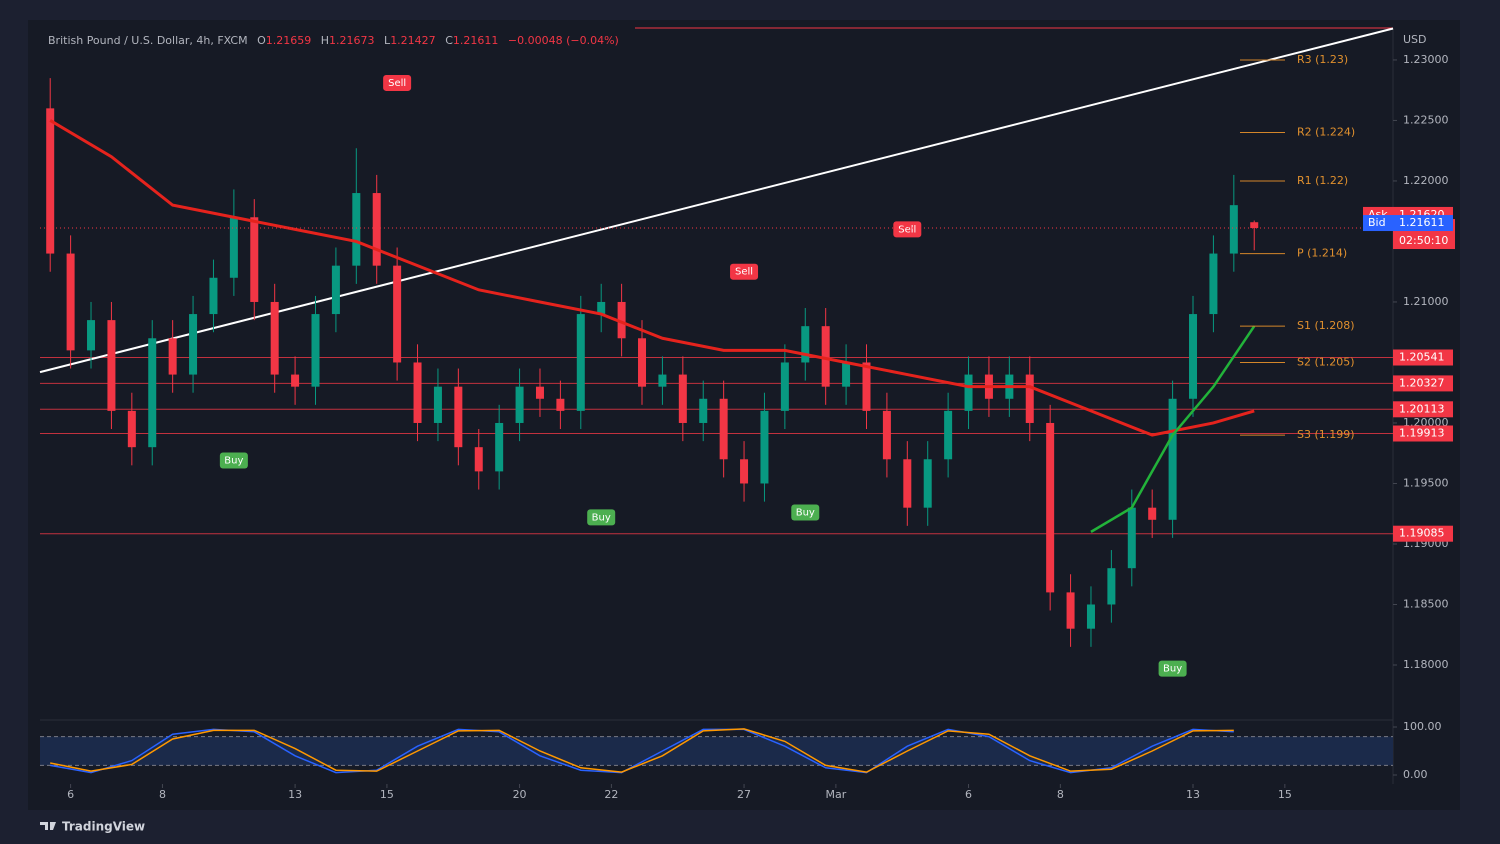  I want to click on ohlc-key: L, so click(387, 40).